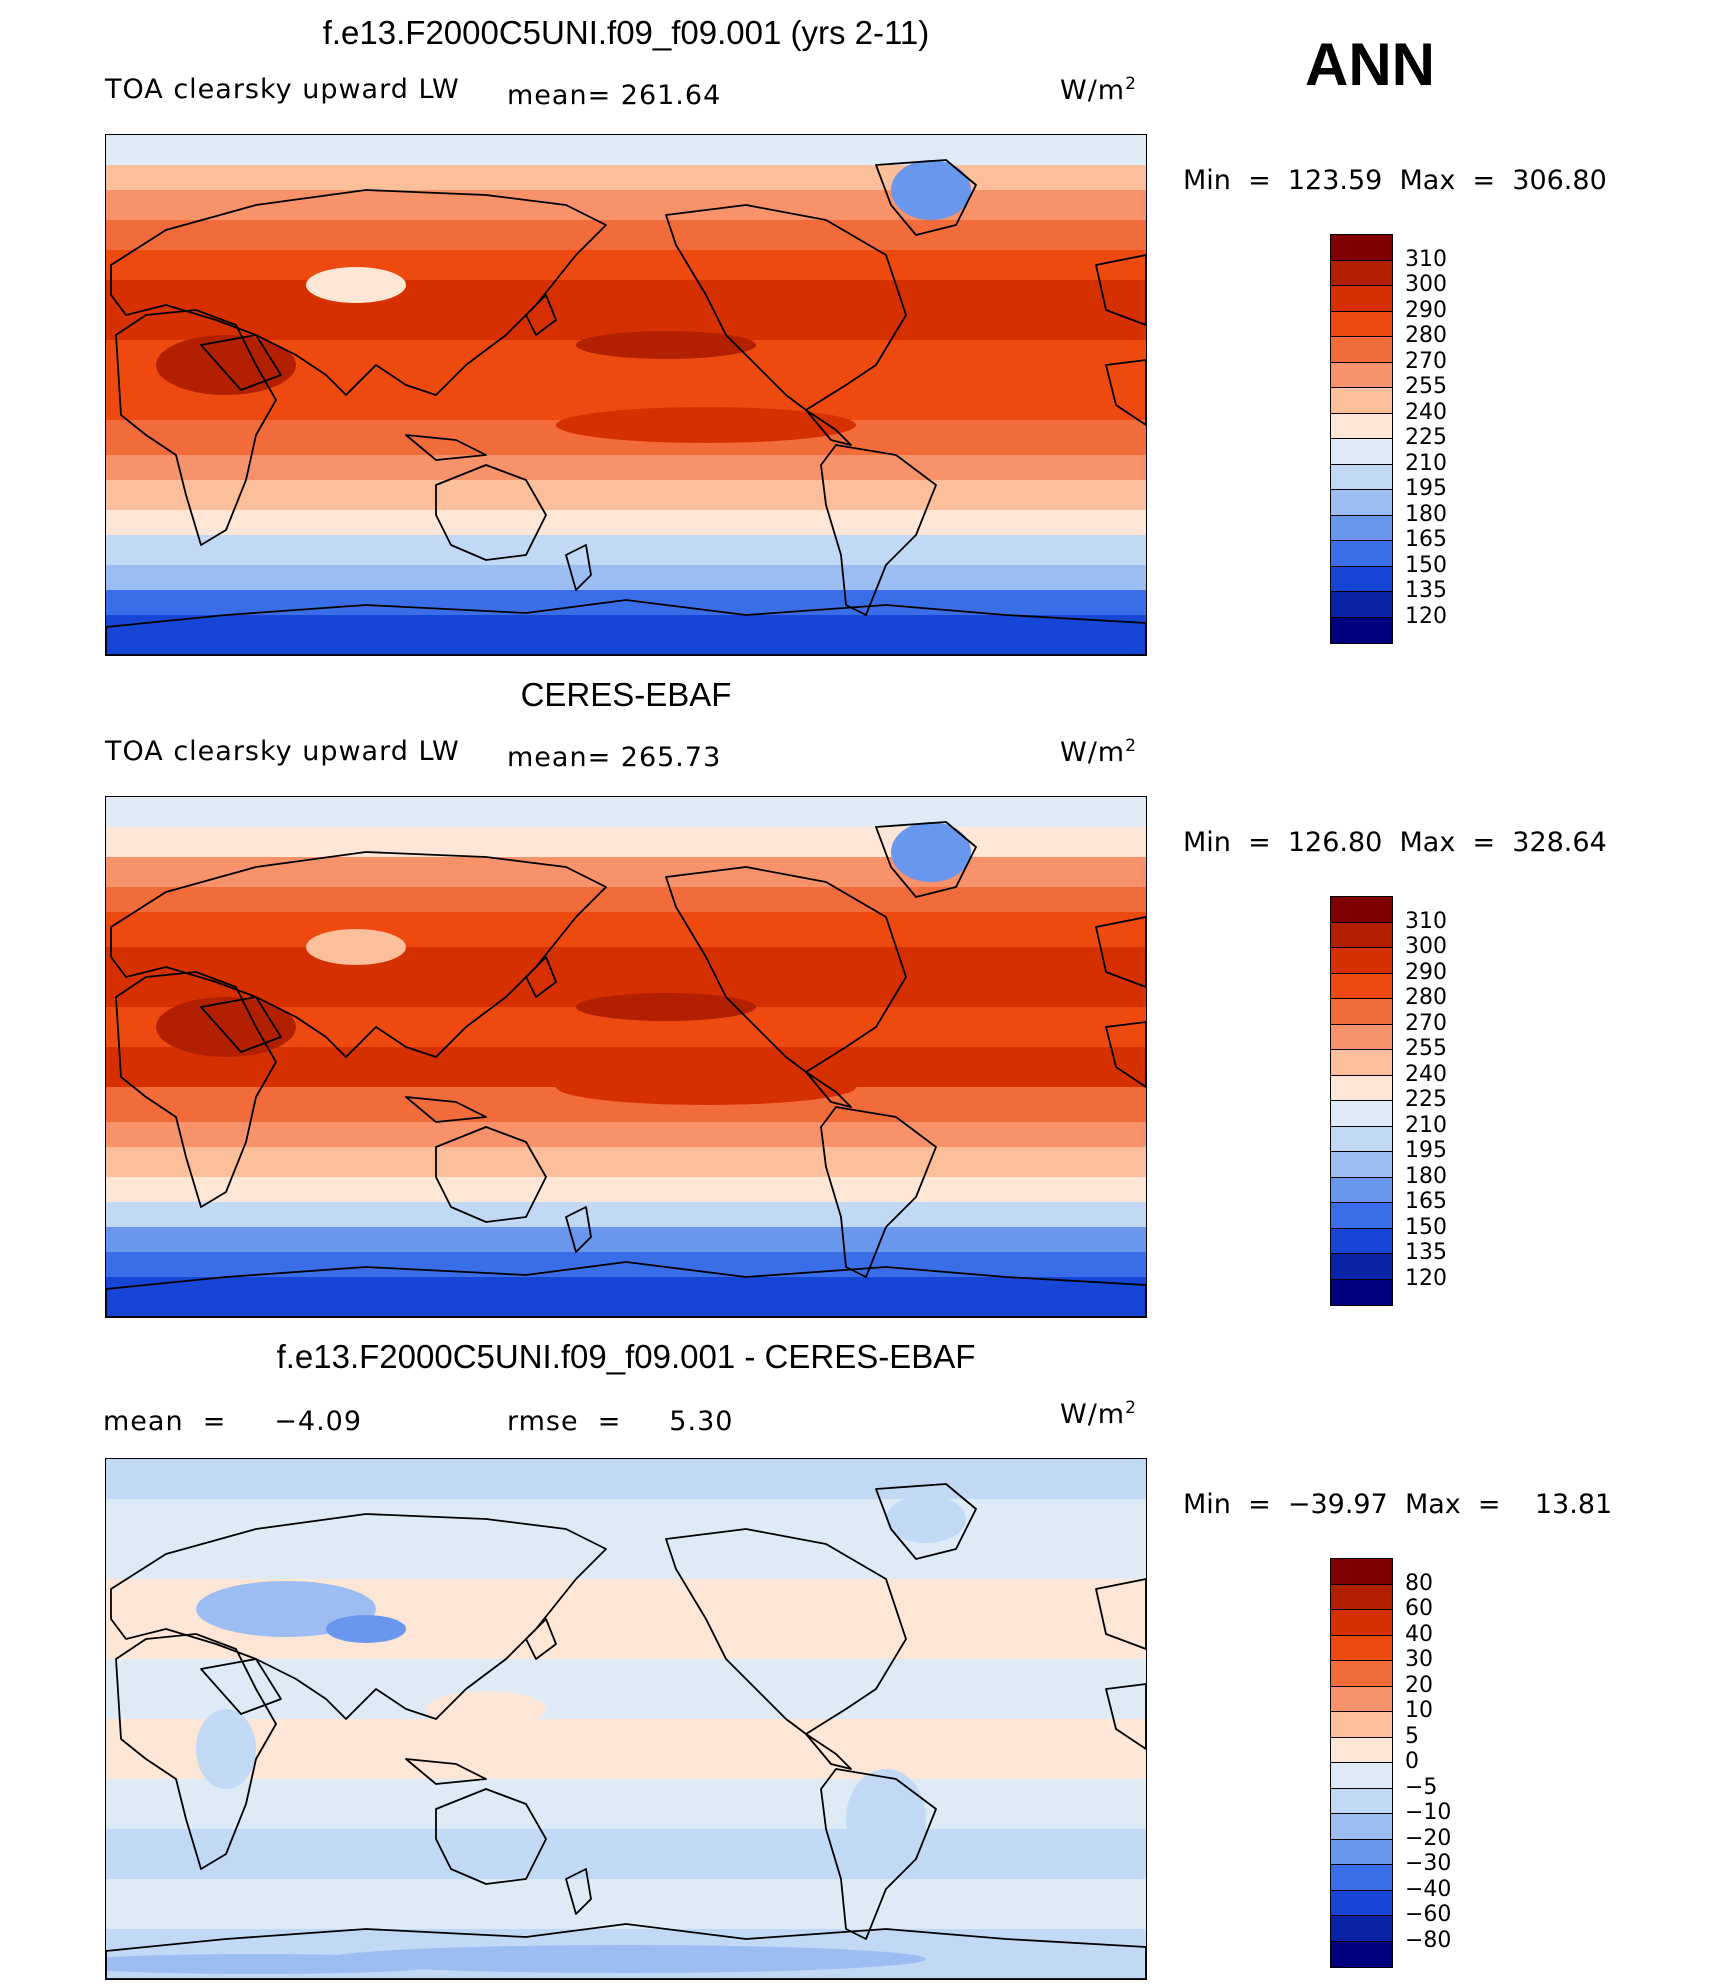 The image size is (1710, 1985). What do you see at coordinates (1426, 946) in the screenshot?
I see `colorbar-tick-label: 300` at bounding box center [1426, 946].